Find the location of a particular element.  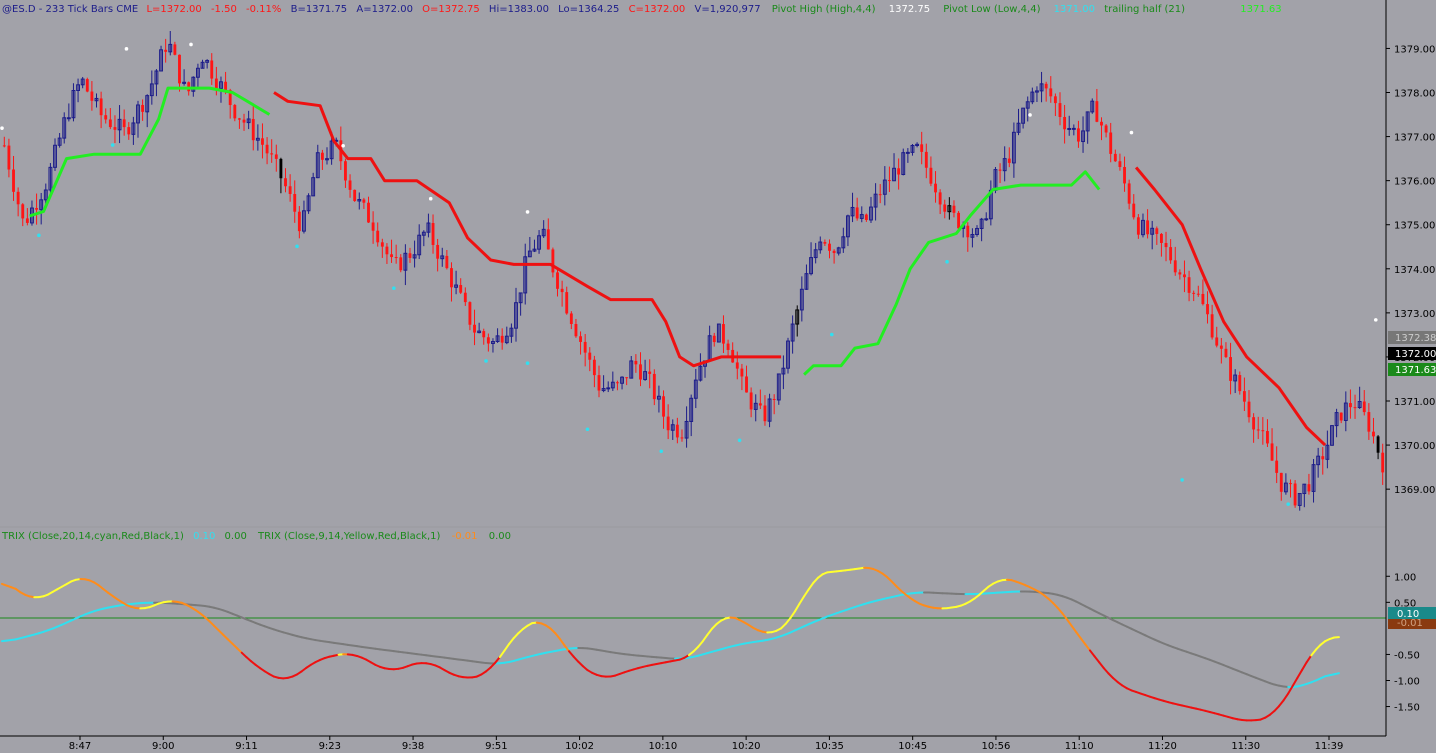

trailing-stop-green is located at coordinates (952, 273).